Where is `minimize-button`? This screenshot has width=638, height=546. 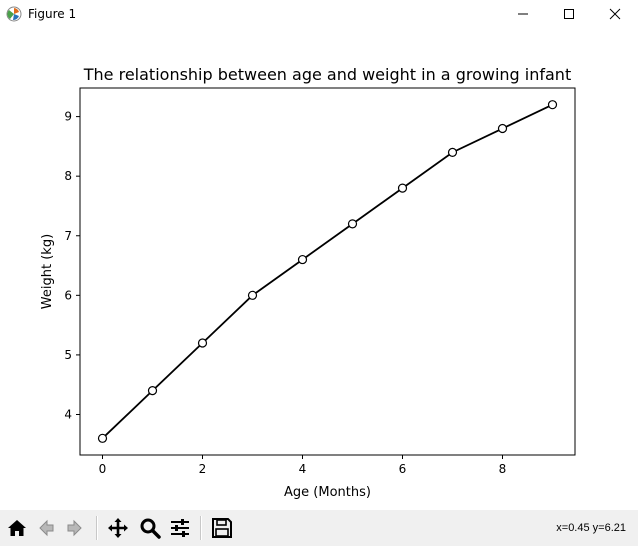 minimize-button is located at coordinates (523, 14).